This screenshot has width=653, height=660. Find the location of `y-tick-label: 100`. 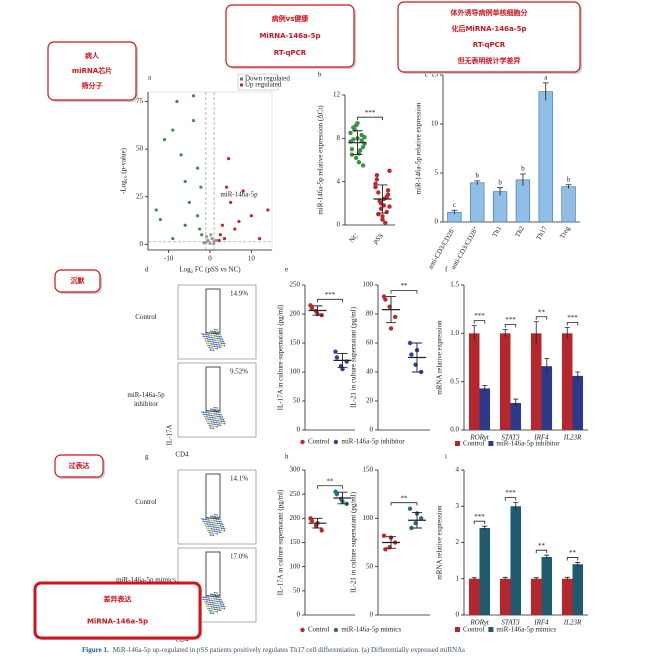

y-tick-label: 100 is located at coordinates (368, 518).